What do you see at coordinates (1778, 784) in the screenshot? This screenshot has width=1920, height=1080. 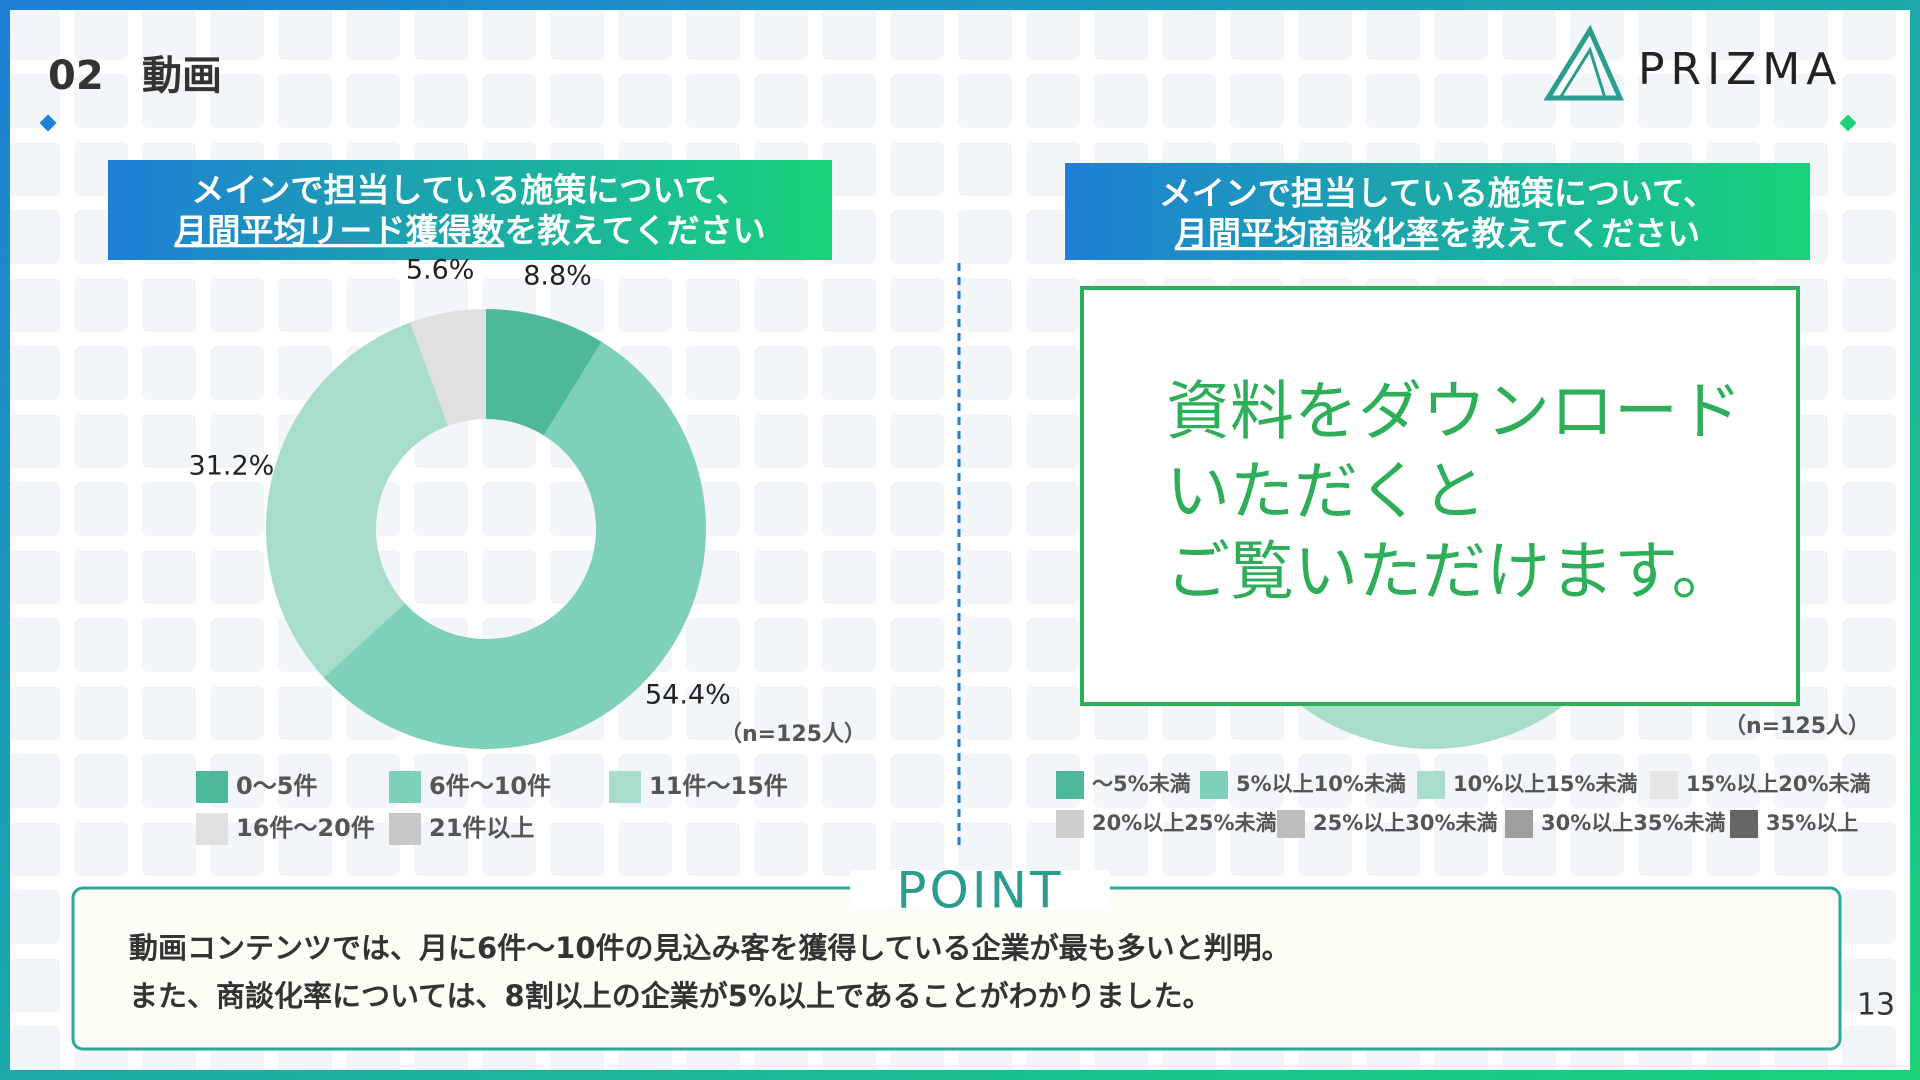 I see `legend-label: 15%以上20%未満` at bounding box center [1778, 784].